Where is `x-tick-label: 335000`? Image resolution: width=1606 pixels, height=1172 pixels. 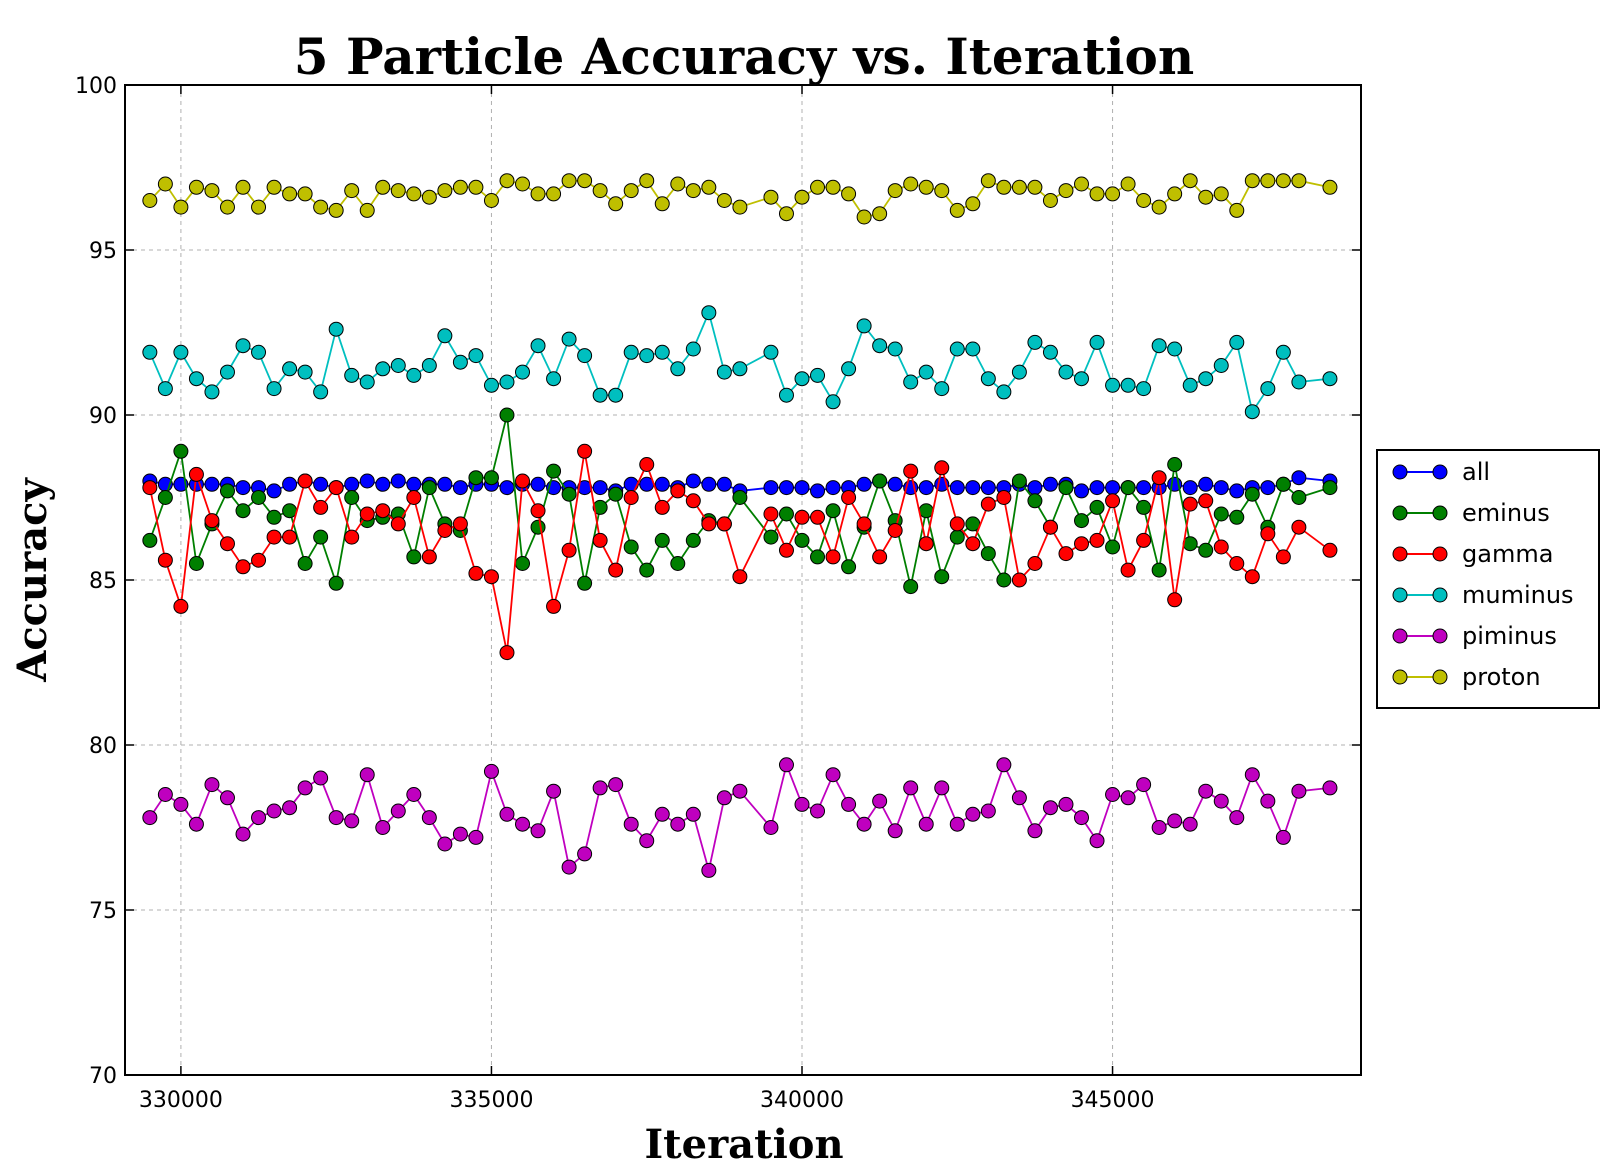
x-tick-label: 335000 is located at coordinates (491, 1100).